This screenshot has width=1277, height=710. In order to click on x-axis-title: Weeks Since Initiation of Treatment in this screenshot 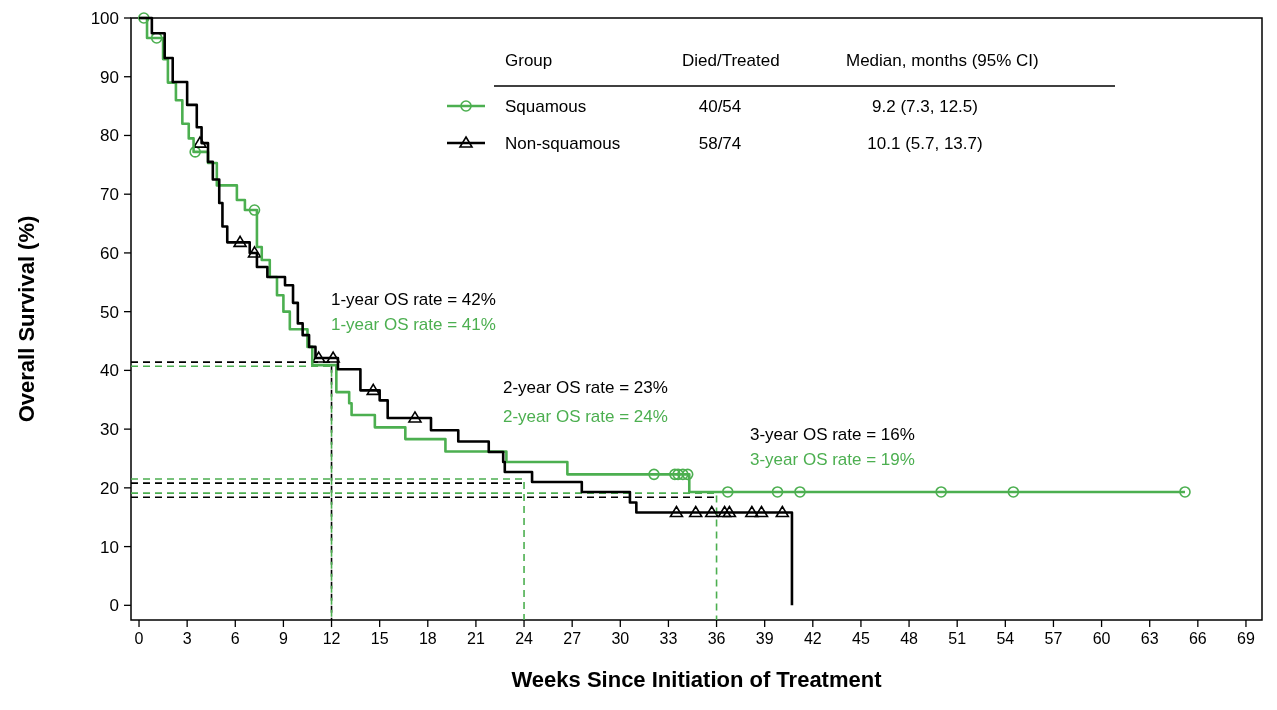, I will do `click(697, 679)`.